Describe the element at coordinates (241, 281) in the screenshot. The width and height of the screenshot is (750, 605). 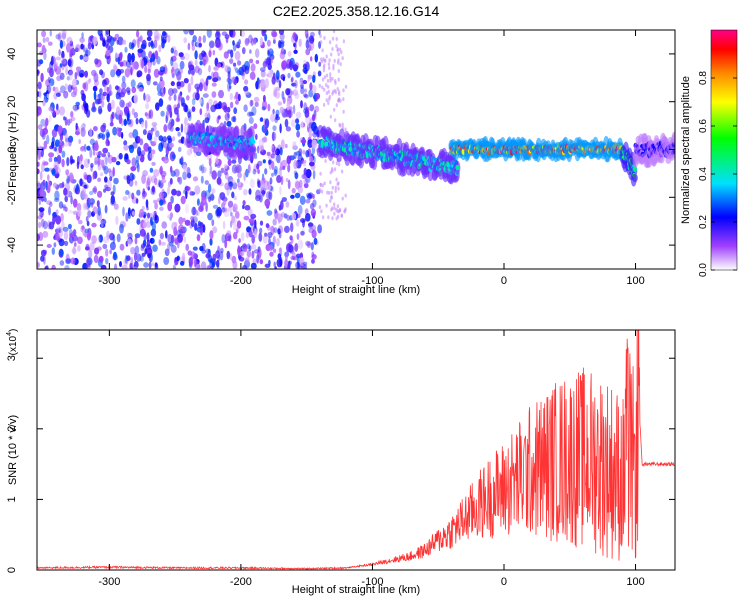
I see `spectrogram-x-tick-label: -200` at that location.